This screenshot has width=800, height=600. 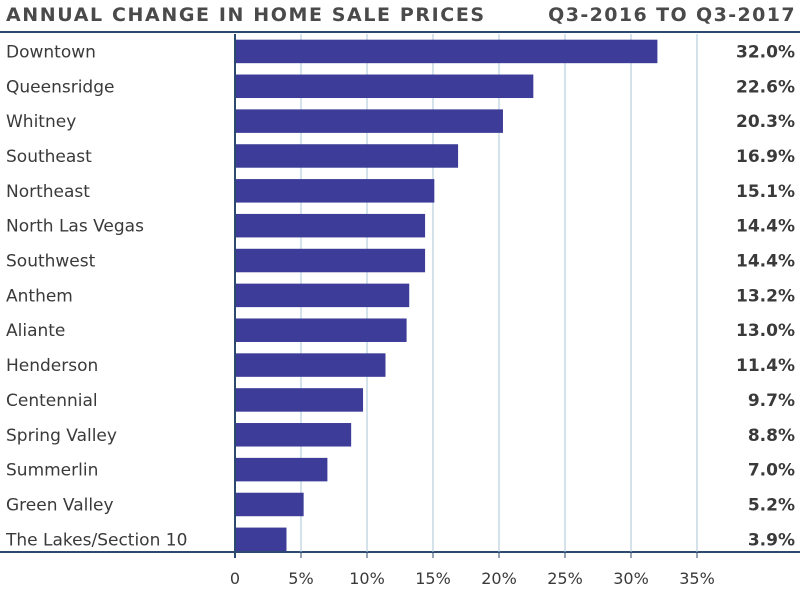 I want to click on category-label: Green Valley, so click(x=60, y=505).